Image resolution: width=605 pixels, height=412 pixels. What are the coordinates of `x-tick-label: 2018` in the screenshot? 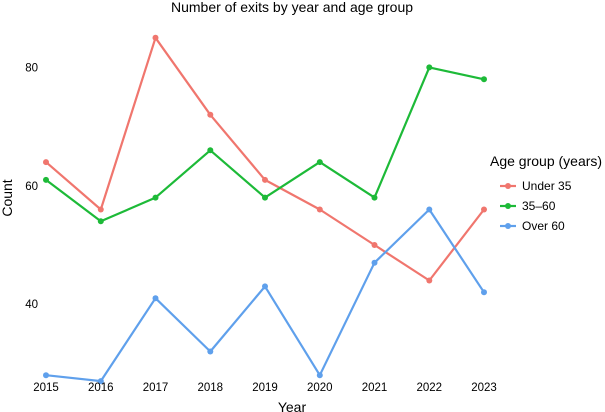 It's located at (210, 388).